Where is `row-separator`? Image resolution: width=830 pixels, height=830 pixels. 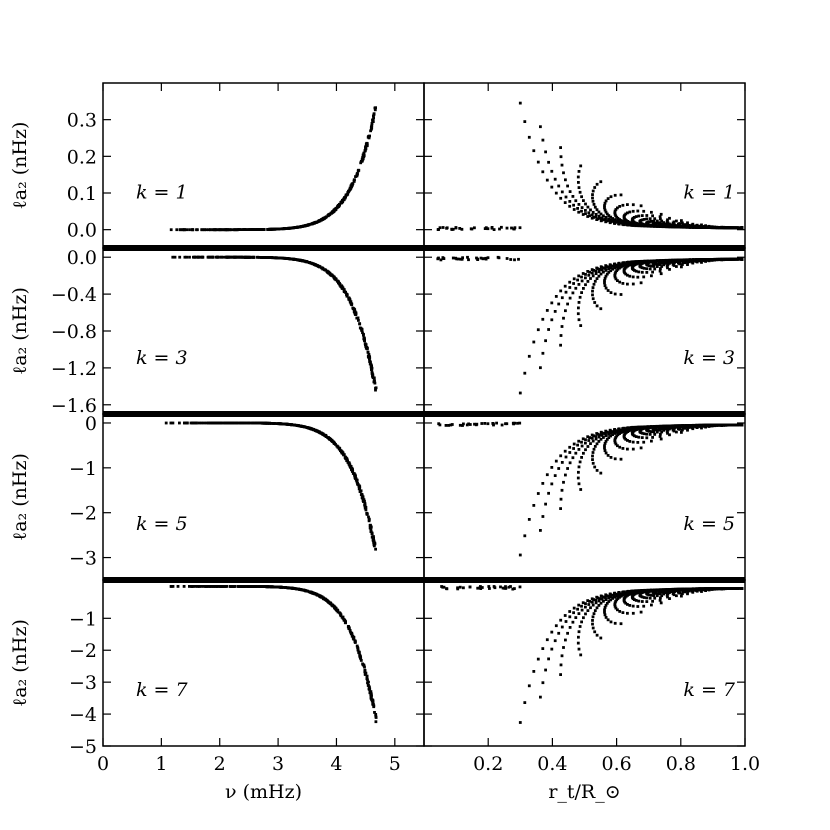
row-separator is located at coordinates (424, 248).